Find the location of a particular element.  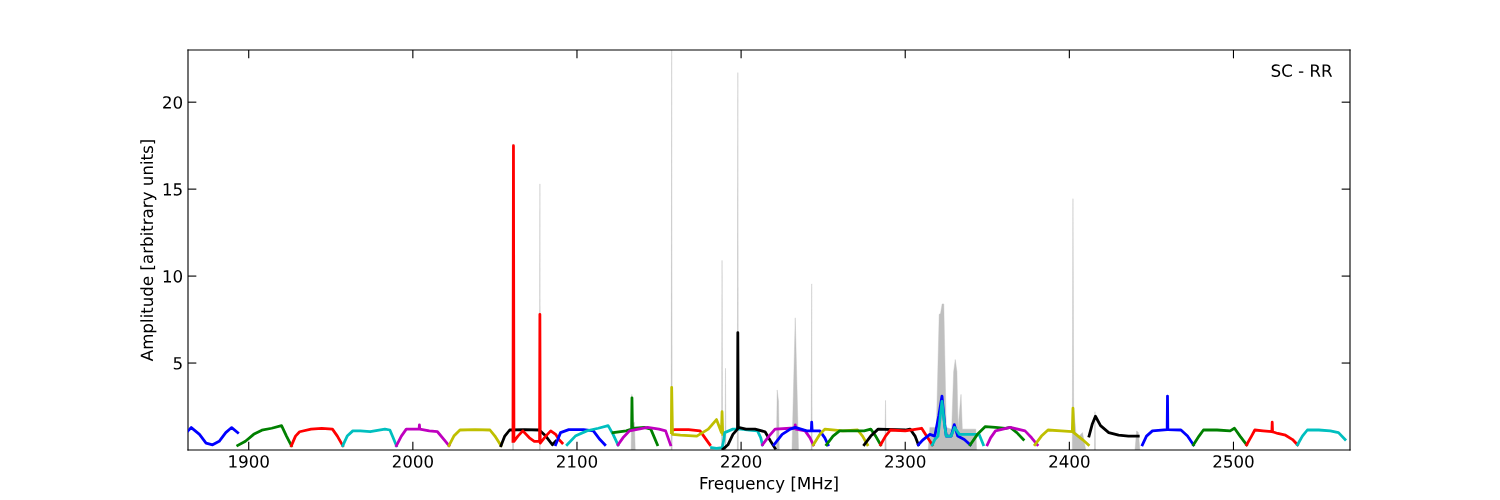

y-tick-label: 20 is located at coordinates (173, 102).